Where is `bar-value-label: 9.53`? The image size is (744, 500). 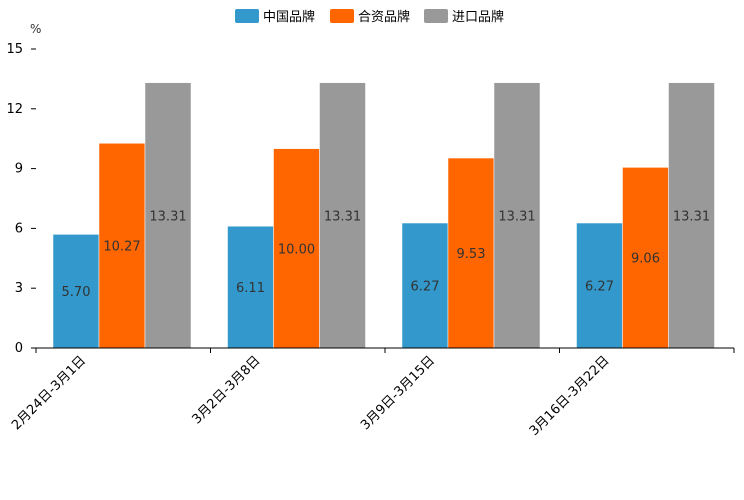 bar-value-label: 9.53 is located at coordinates (471, 254).